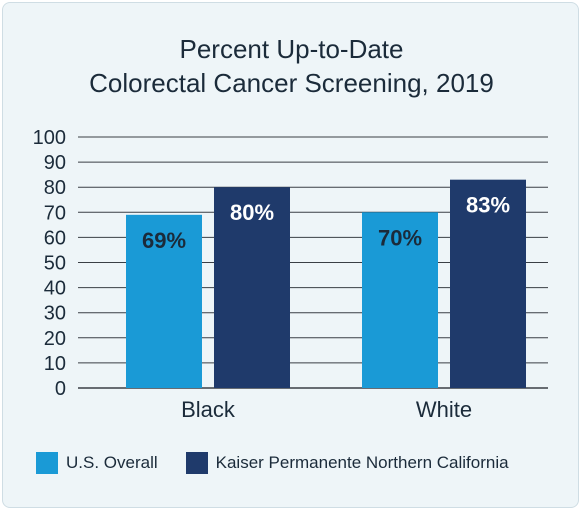 The image size is (583, 512). Describe the element at coordinates (400, 237) in the screenshot. I see `data-label: 70%` at that location.